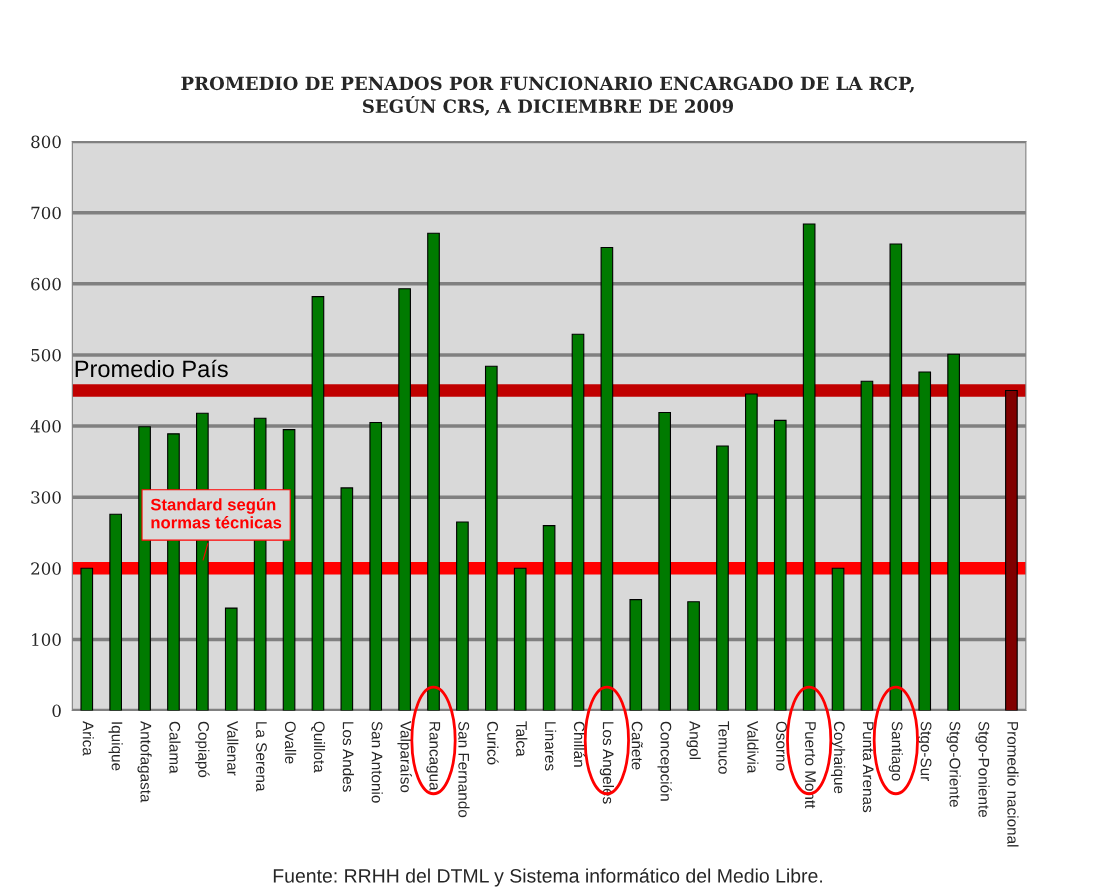 This screenshot has height=896, width=1096. I want to click on x-tick-label: Stgo-Sur, so click(924, 751).